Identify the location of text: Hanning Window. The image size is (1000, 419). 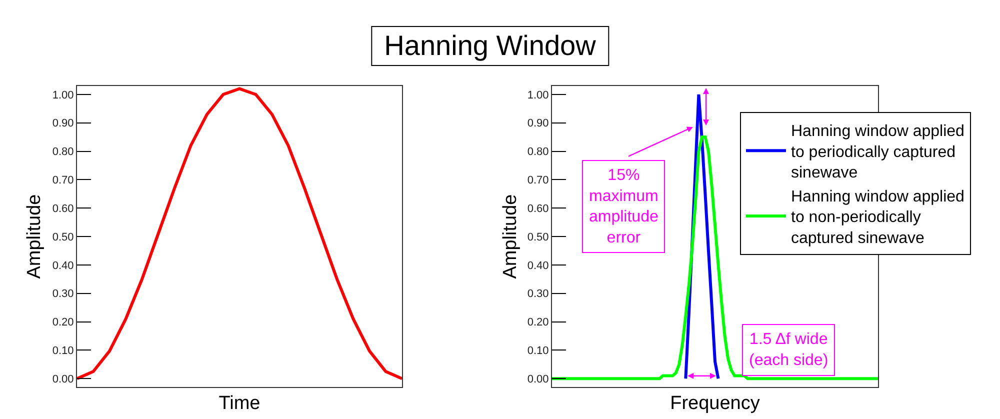
(490, 46).